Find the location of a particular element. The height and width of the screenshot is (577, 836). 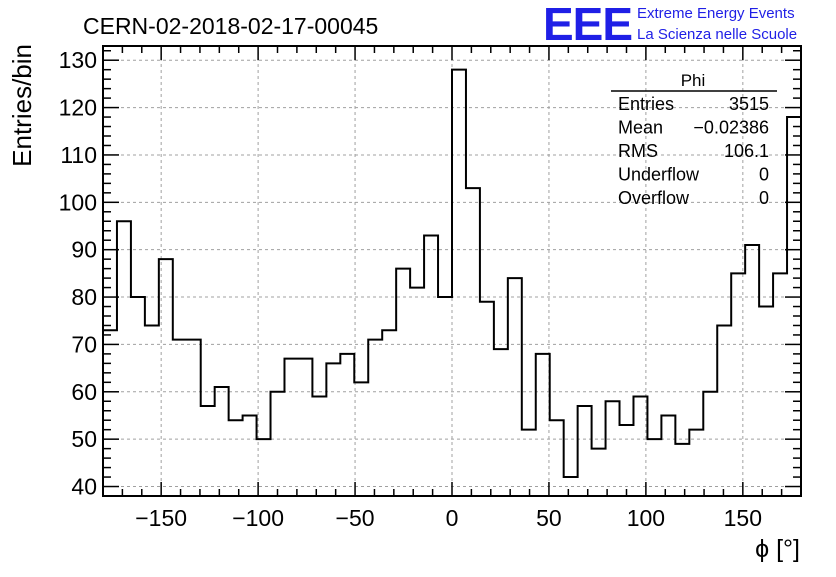

run-title: CERN-02-2018-02-17-00045 is located at coordinates (230, 26).